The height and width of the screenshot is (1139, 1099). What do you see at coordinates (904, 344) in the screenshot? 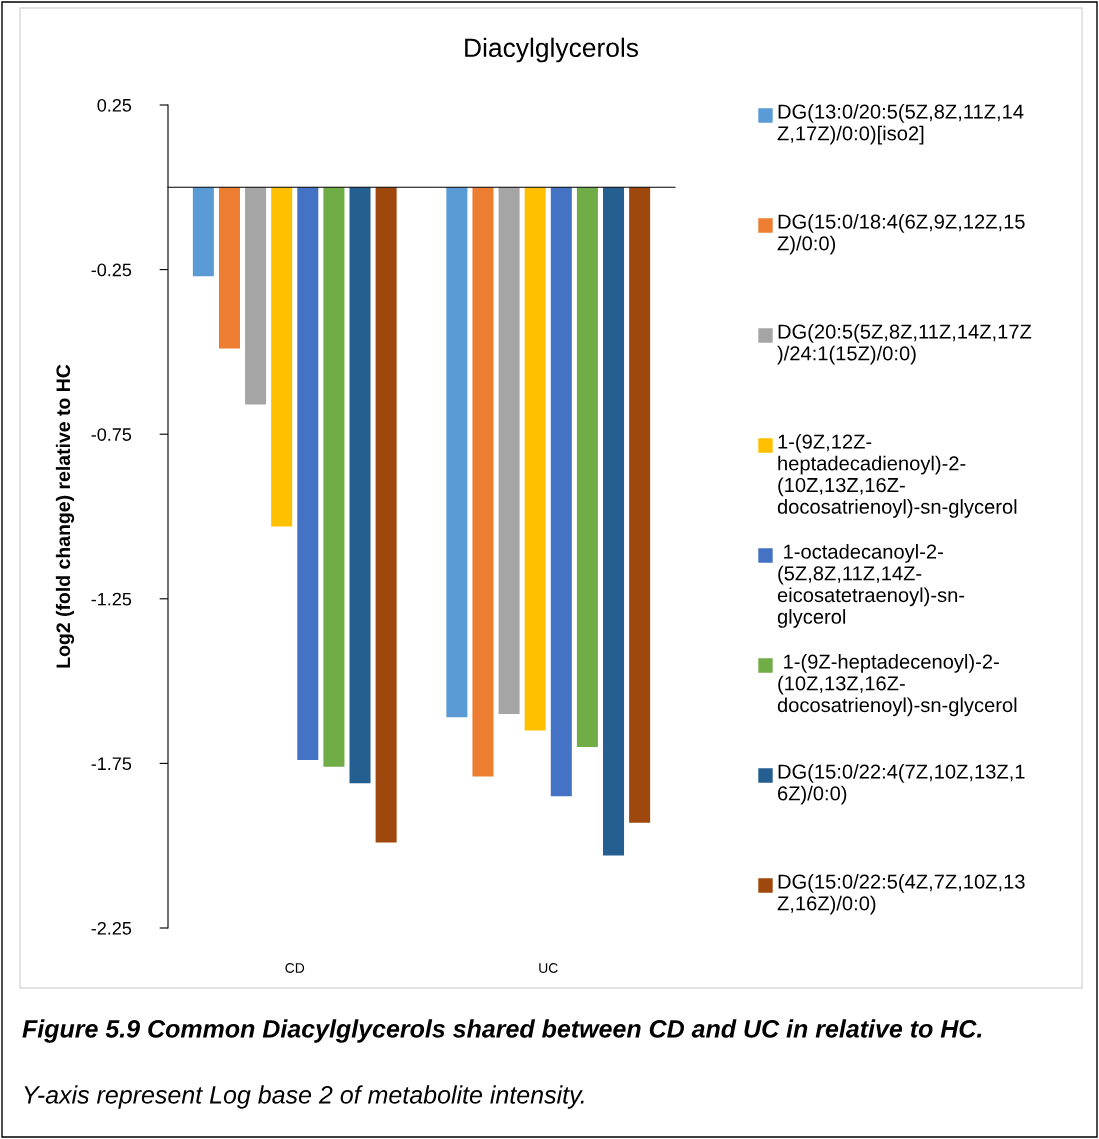
I see `legend-label: DG(20:5(5Z,8Z,11Z,14Z,17Z )/24:1(15Z)/0:0)` at bounding box center [904, 344].